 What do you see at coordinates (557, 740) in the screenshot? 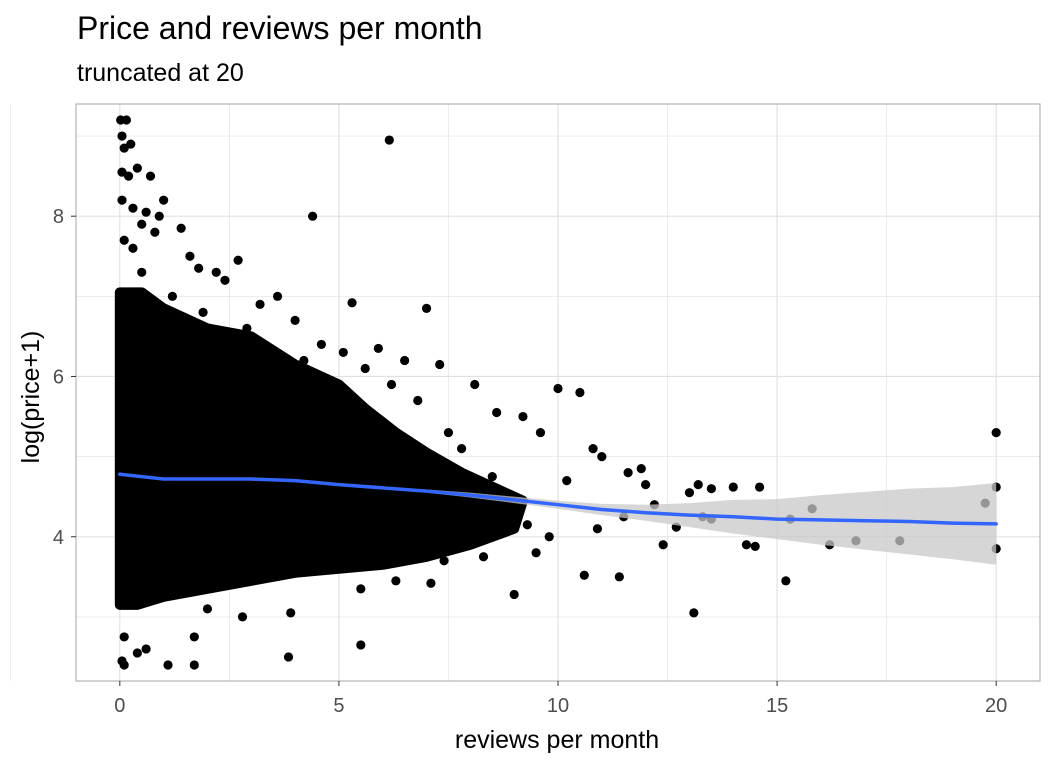
I see `x-axis-label: reviews per month` at bounding box center [557, 740].